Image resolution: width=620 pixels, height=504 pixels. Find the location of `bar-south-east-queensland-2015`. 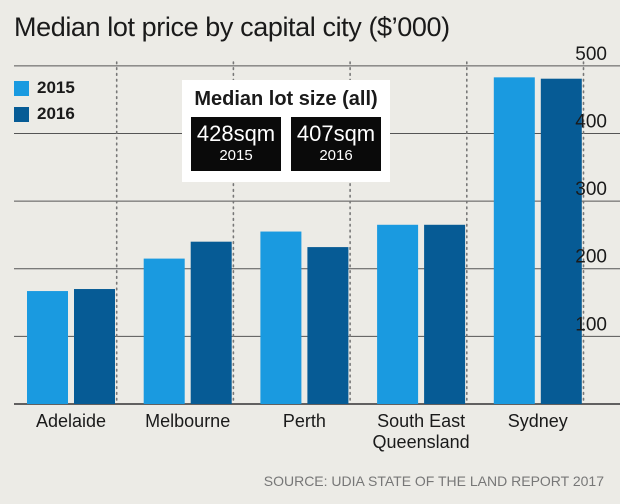

bar-south-east-queensland-2015 is located at coordinates (398, 314).